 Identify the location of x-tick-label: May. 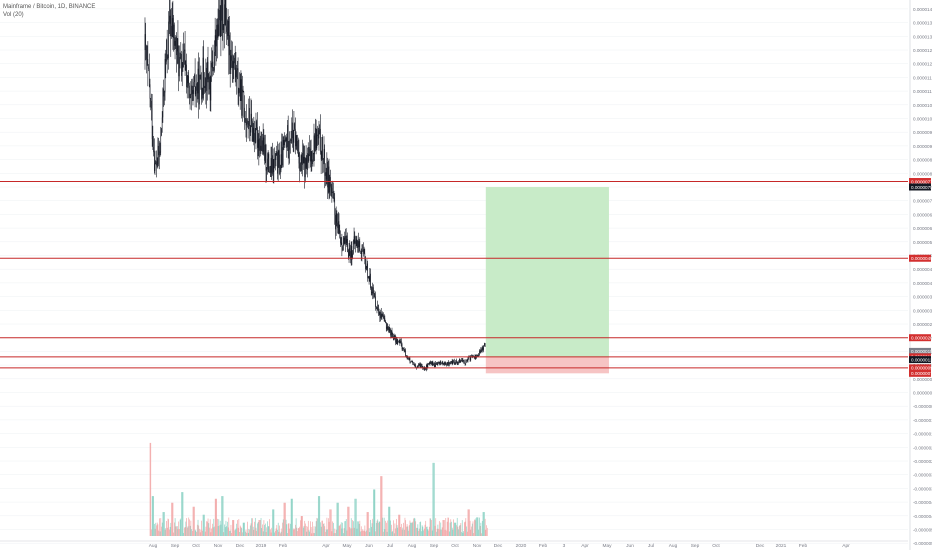
(607, 546).